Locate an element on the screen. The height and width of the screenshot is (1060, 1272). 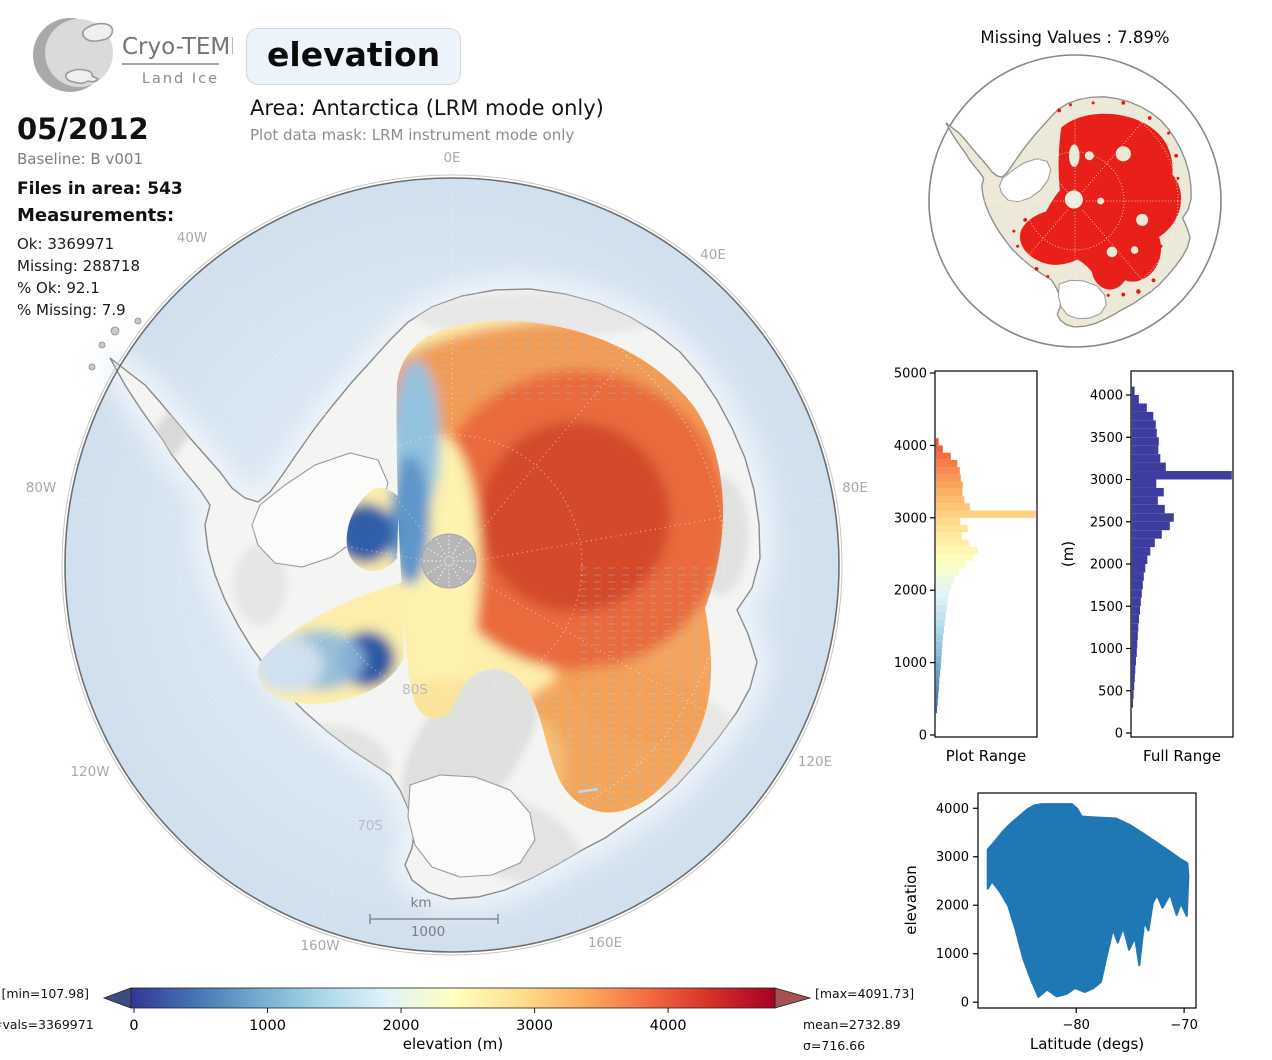
meridian-label: 160W is located at coordinates (319, 946).